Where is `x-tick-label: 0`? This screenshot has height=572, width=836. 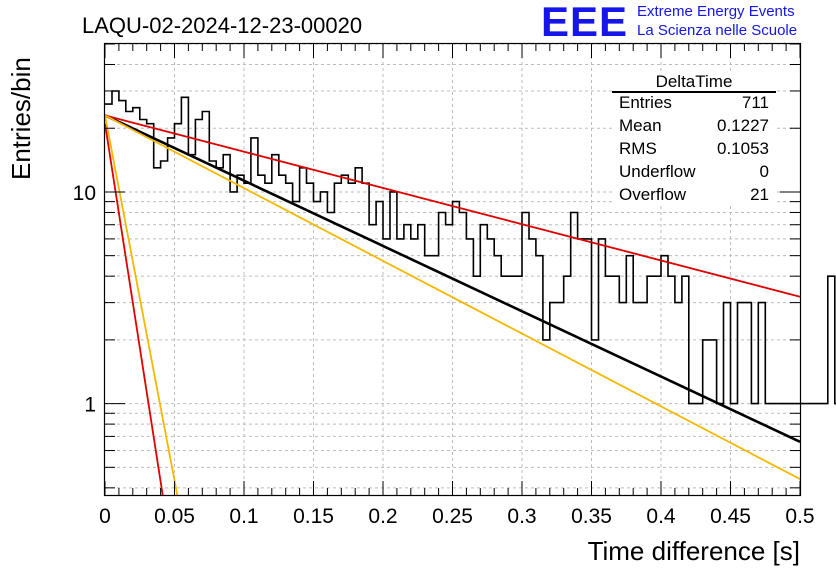 x-tick-label: 0 is located at coordinates (105, 516).